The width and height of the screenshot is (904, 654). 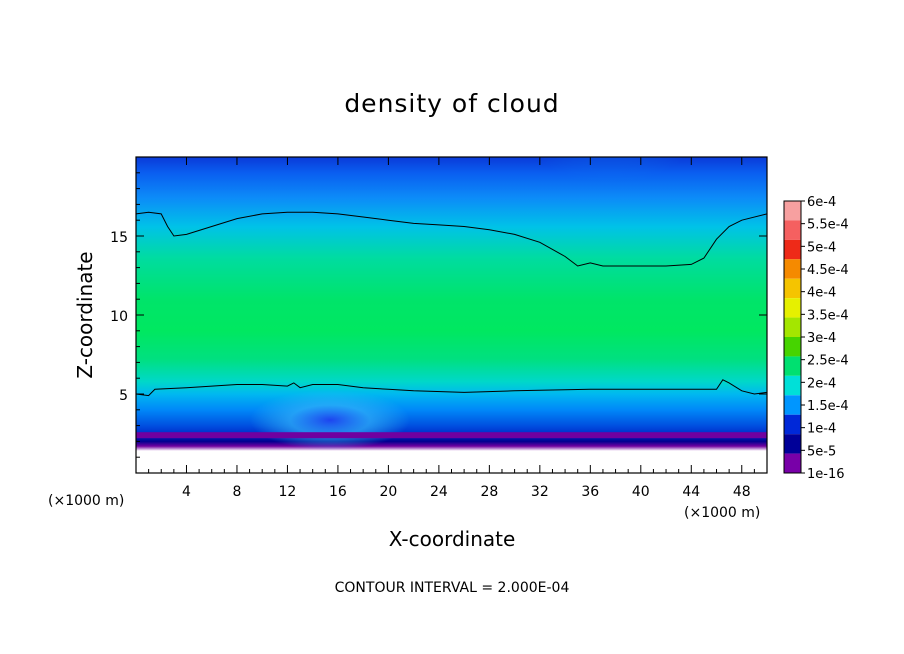 What do you see at coordinates (86, 501) in the screenshot?
I see `y-unit-label: (×1000 m)` at bounding box center [86, 501].